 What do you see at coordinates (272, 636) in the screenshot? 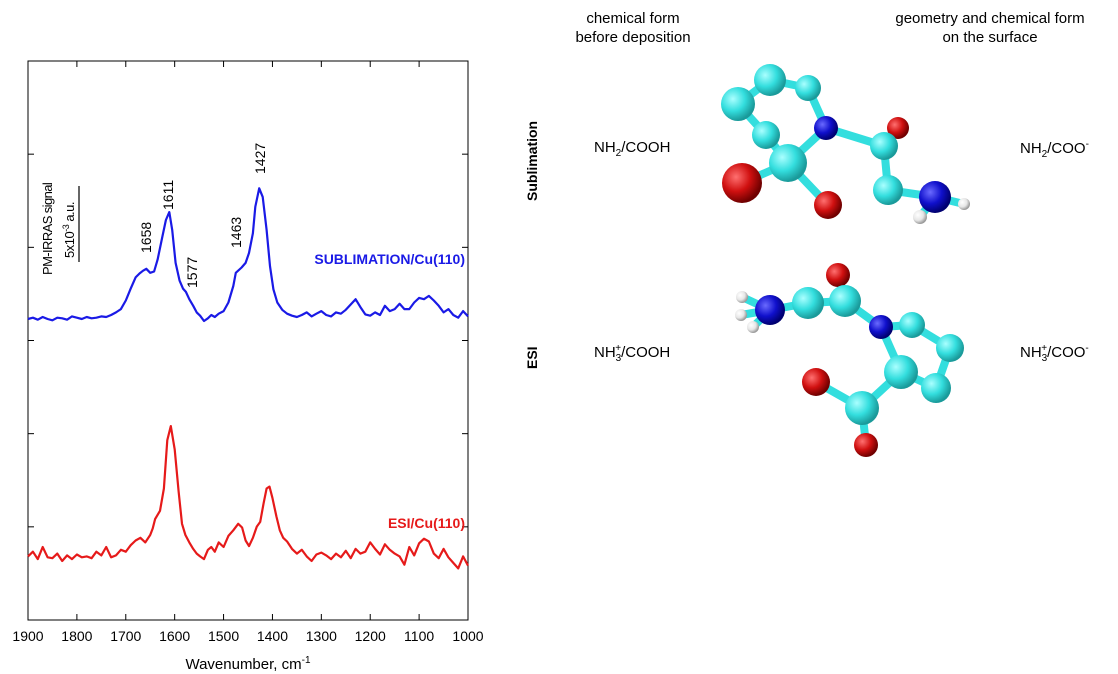
I see `x-tick-label: 1400` at bounding box center [272, 636].